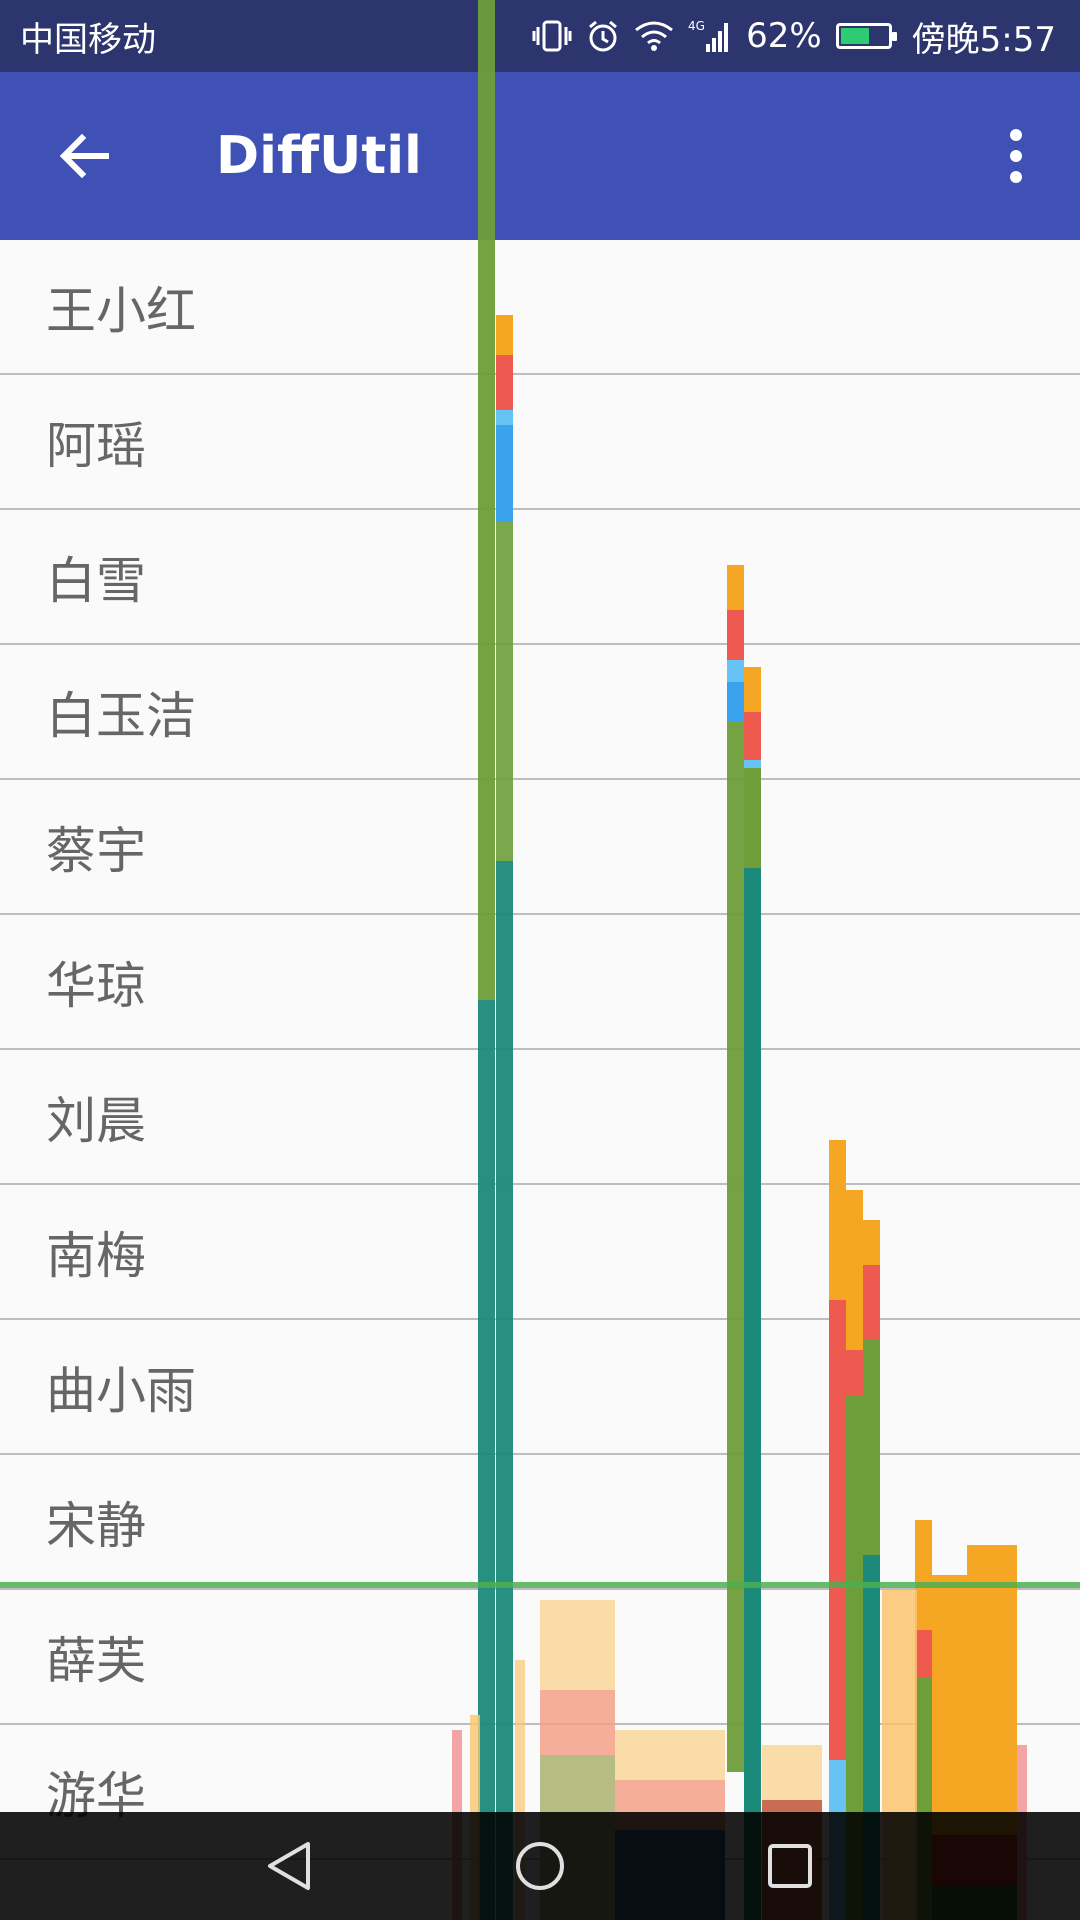 The width and height of the screenshot is (1080, 1920). I want to click on list-item-label: 刘晨, so click(96, 1120).